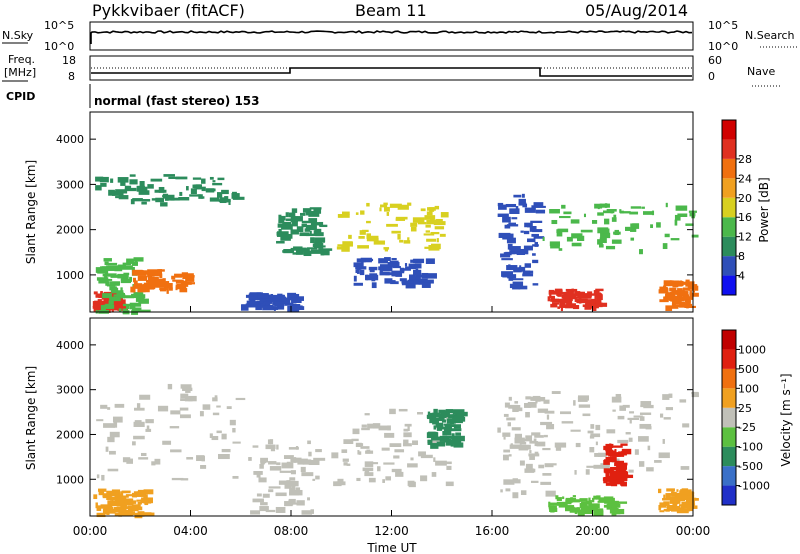  I want to click on power-colorbar-label: Power [dB], so click(764, 209).